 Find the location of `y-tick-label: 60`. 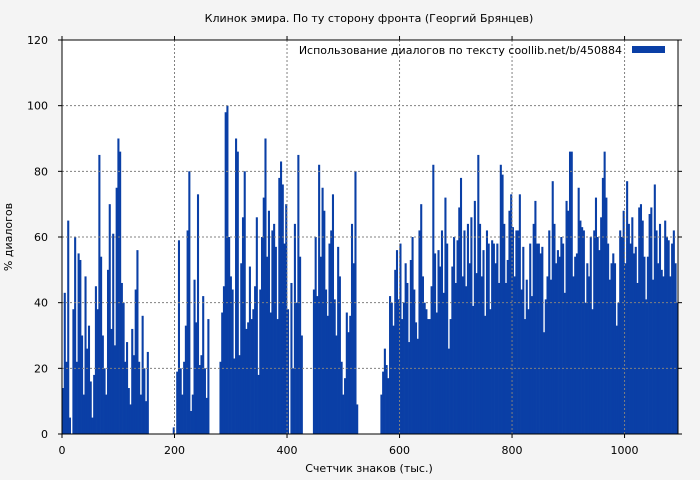

y-tick-label: 60 is located at coordinates (41, 237).